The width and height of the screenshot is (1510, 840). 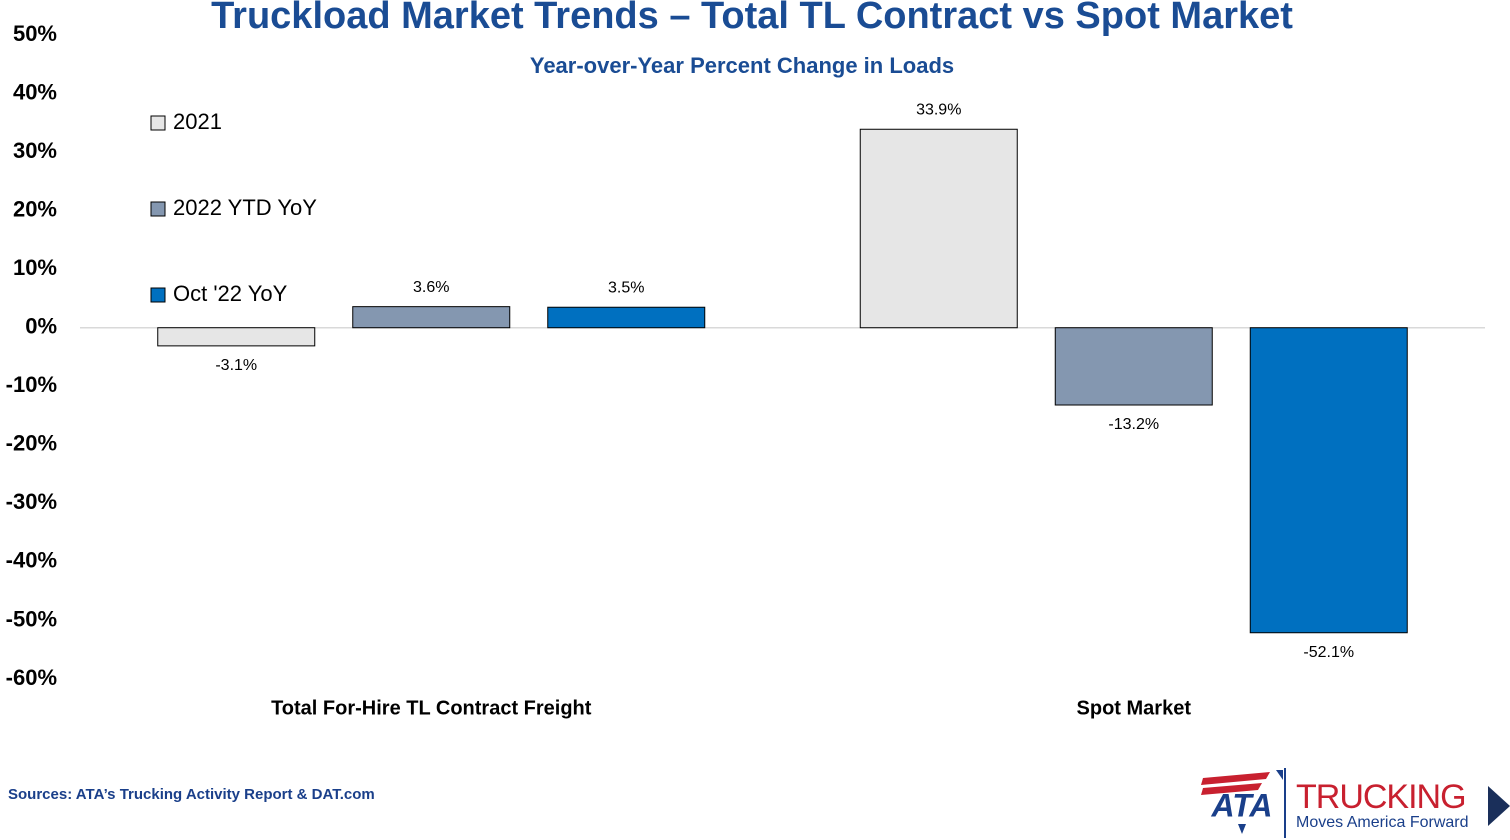 I want to click on y-tick-label: -40%, so click(x=31, y=560).